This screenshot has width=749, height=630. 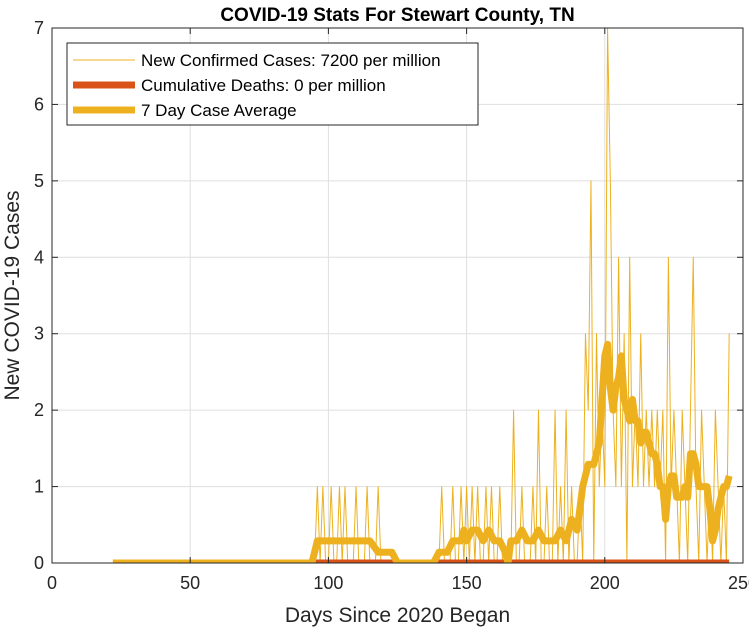 What do you see at coordinates (39, 257) in the screenshot?
I see `y-tick-label: 4` at bounding box center [39, 257].